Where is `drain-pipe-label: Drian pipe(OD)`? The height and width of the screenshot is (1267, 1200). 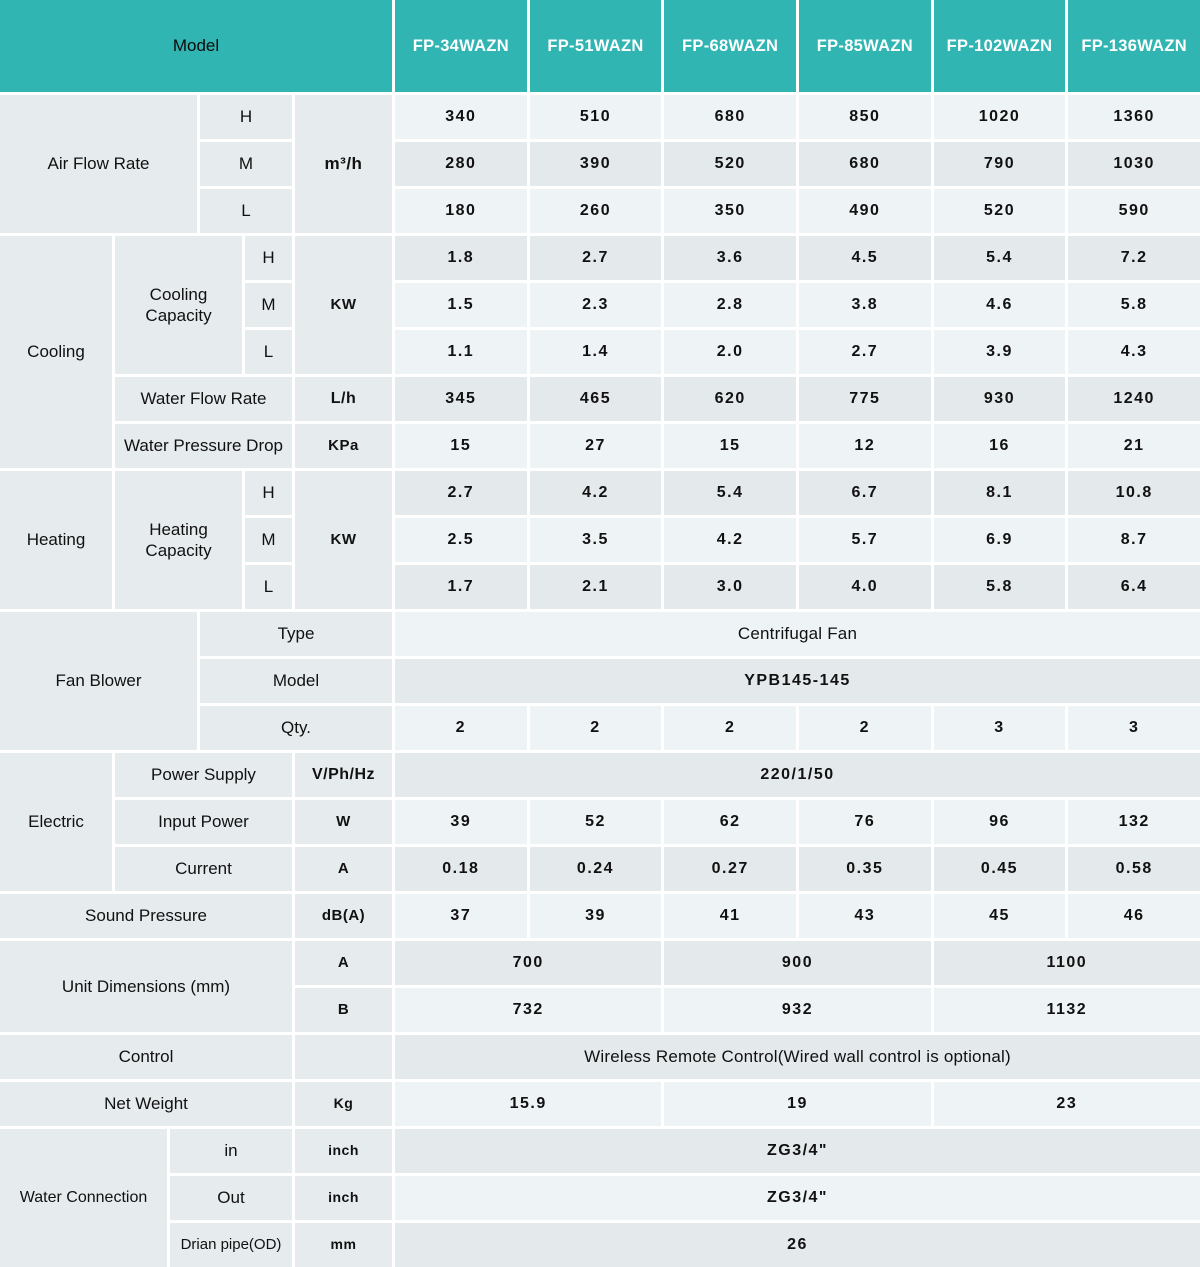
drain-pipe-label: Drian pipe(OD) is located at coordinates (231, 1245).